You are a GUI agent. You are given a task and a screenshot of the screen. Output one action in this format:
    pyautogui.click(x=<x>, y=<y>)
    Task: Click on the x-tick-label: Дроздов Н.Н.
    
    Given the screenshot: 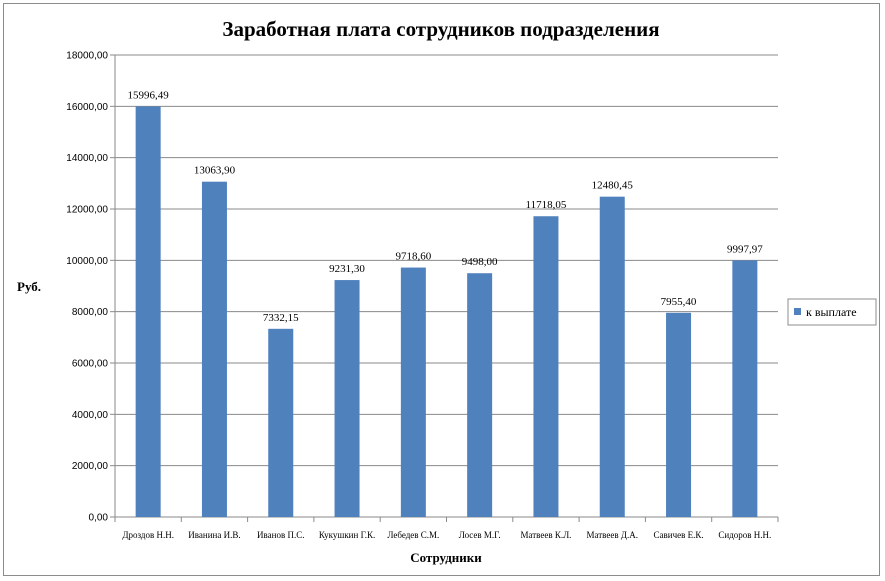 What is the action you would take?
    pyautogui.click(x=148, y=535)
    